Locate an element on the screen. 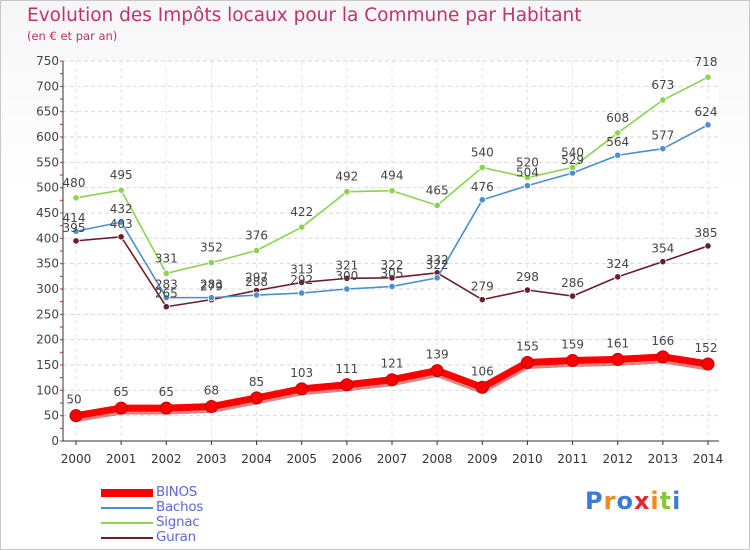 The image size is (750, 550). x-tick-label: 2009 is located at coordinates (482, 459).